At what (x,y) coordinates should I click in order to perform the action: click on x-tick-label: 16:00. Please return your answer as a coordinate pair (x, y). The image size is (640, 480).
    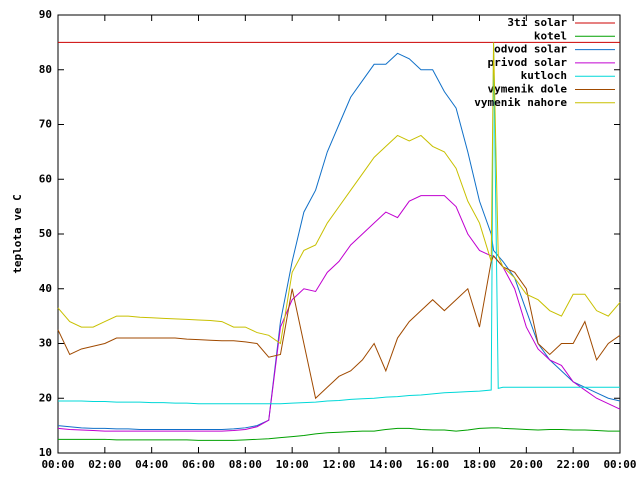
    Looking at the image, I should click on (432, 464).